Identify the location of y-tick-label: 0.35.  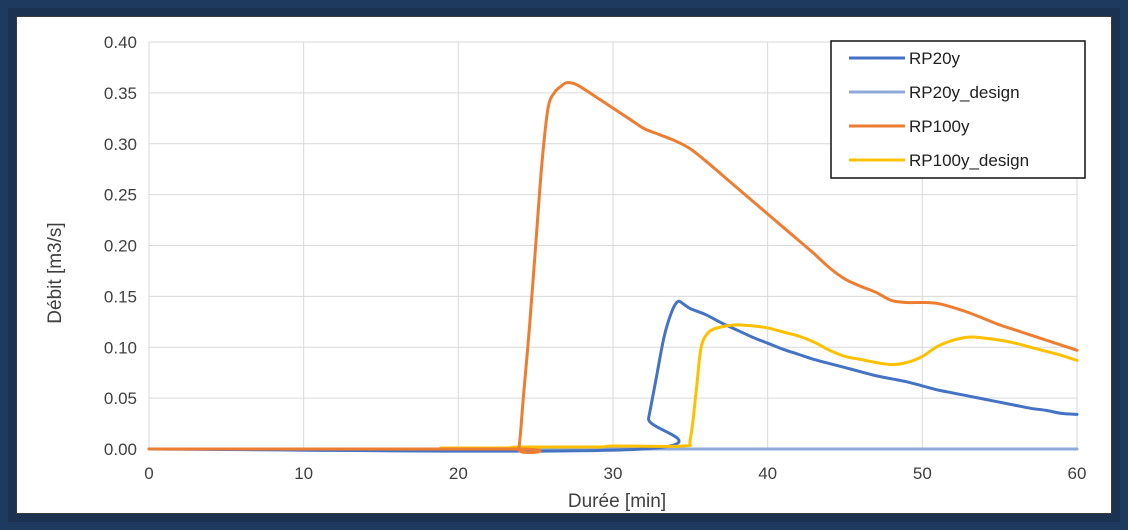
(120, 93).